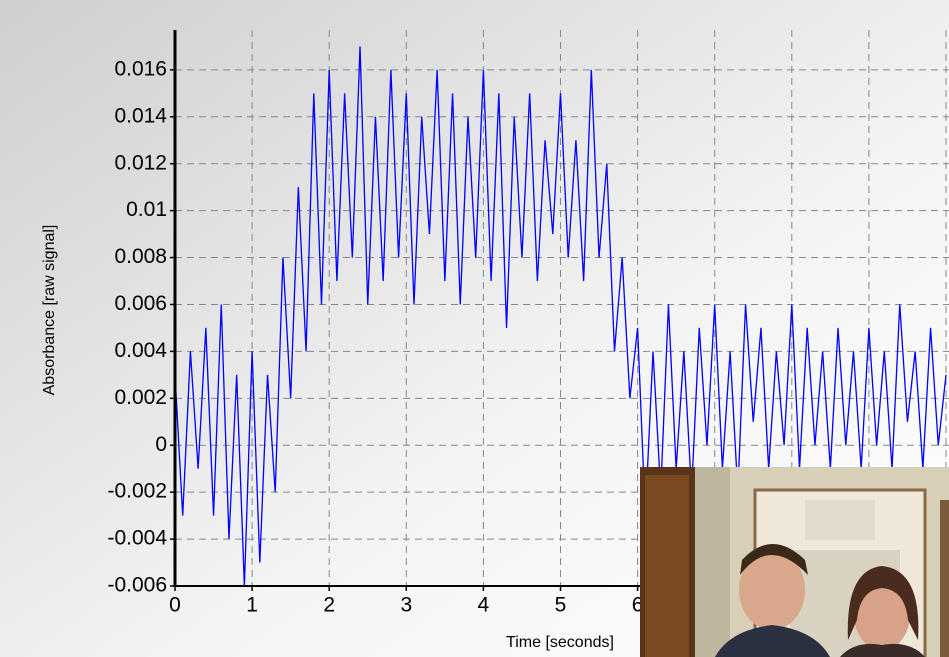 The image size is (949, 657). I want to click on x-tick-label: 6, so click(638, 605).